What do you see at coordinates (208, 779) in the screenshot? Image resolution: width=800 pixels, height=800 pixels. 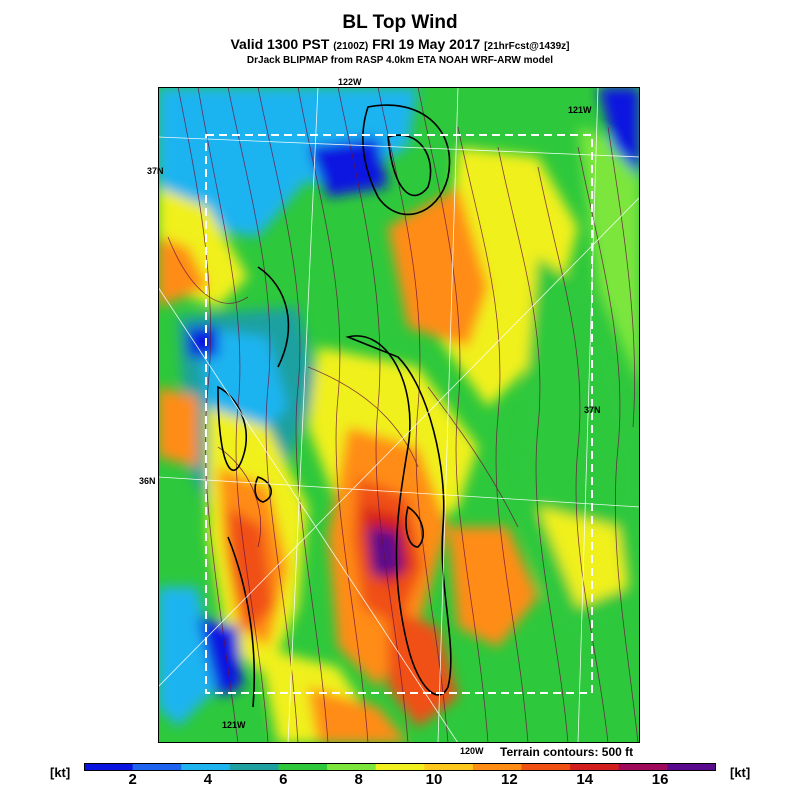 I see `colorbar-tick-label: 4` at bounding box center [208, 779].